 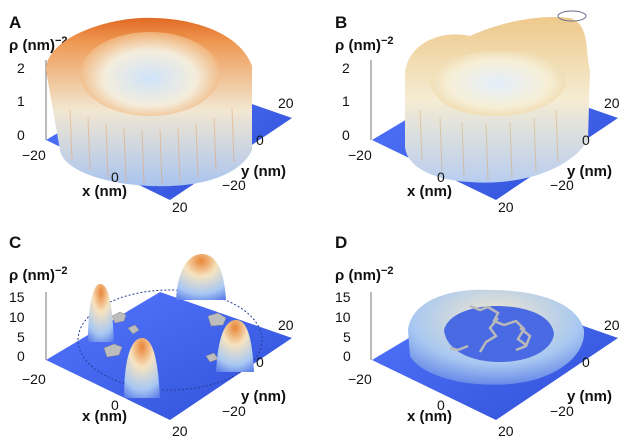 What do you see at coordinates (341, 242) in the screenshot?
I see `panel-letter: D` at bounding box center [341, 242].